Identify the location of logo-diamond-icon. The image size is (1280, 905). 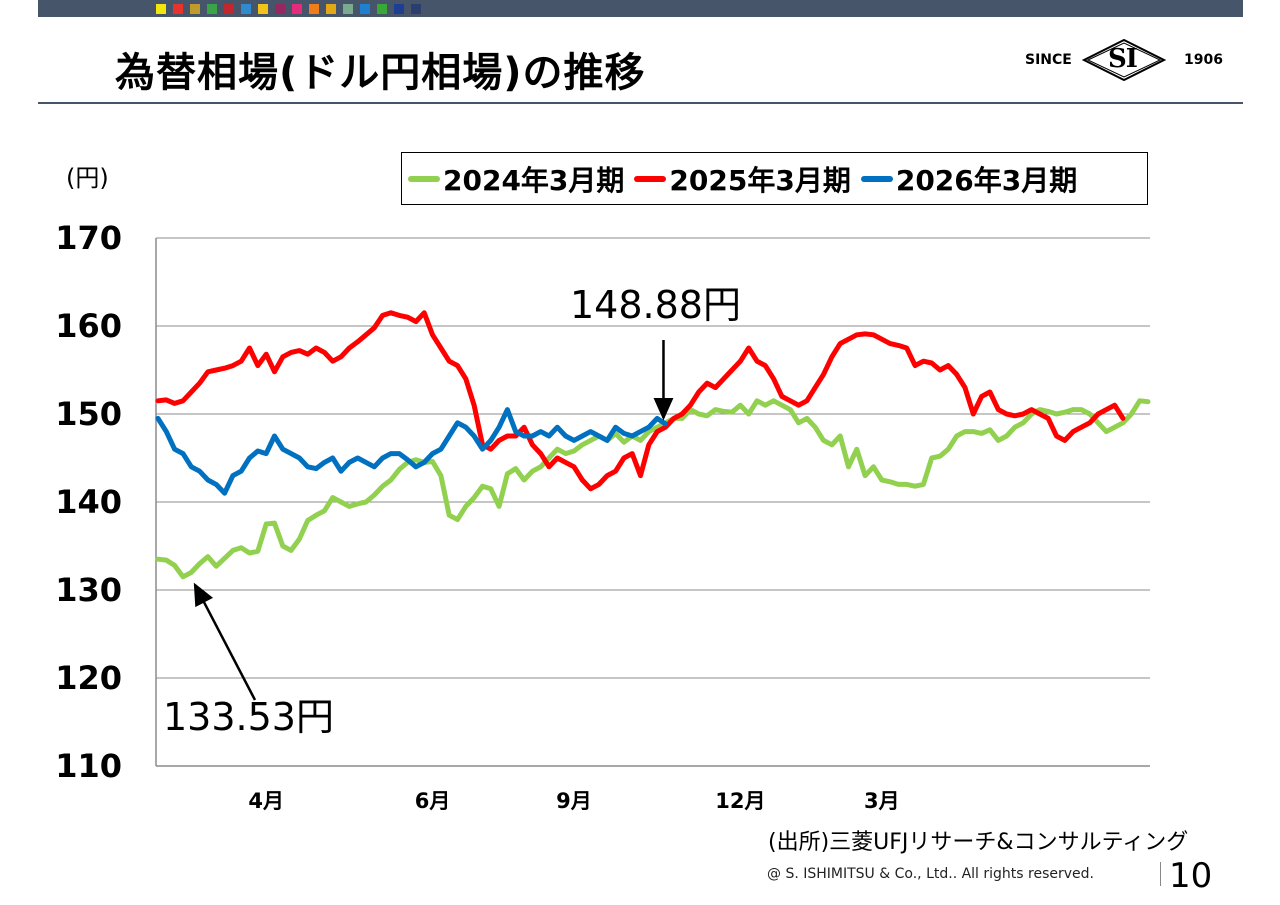
(1124, 60).